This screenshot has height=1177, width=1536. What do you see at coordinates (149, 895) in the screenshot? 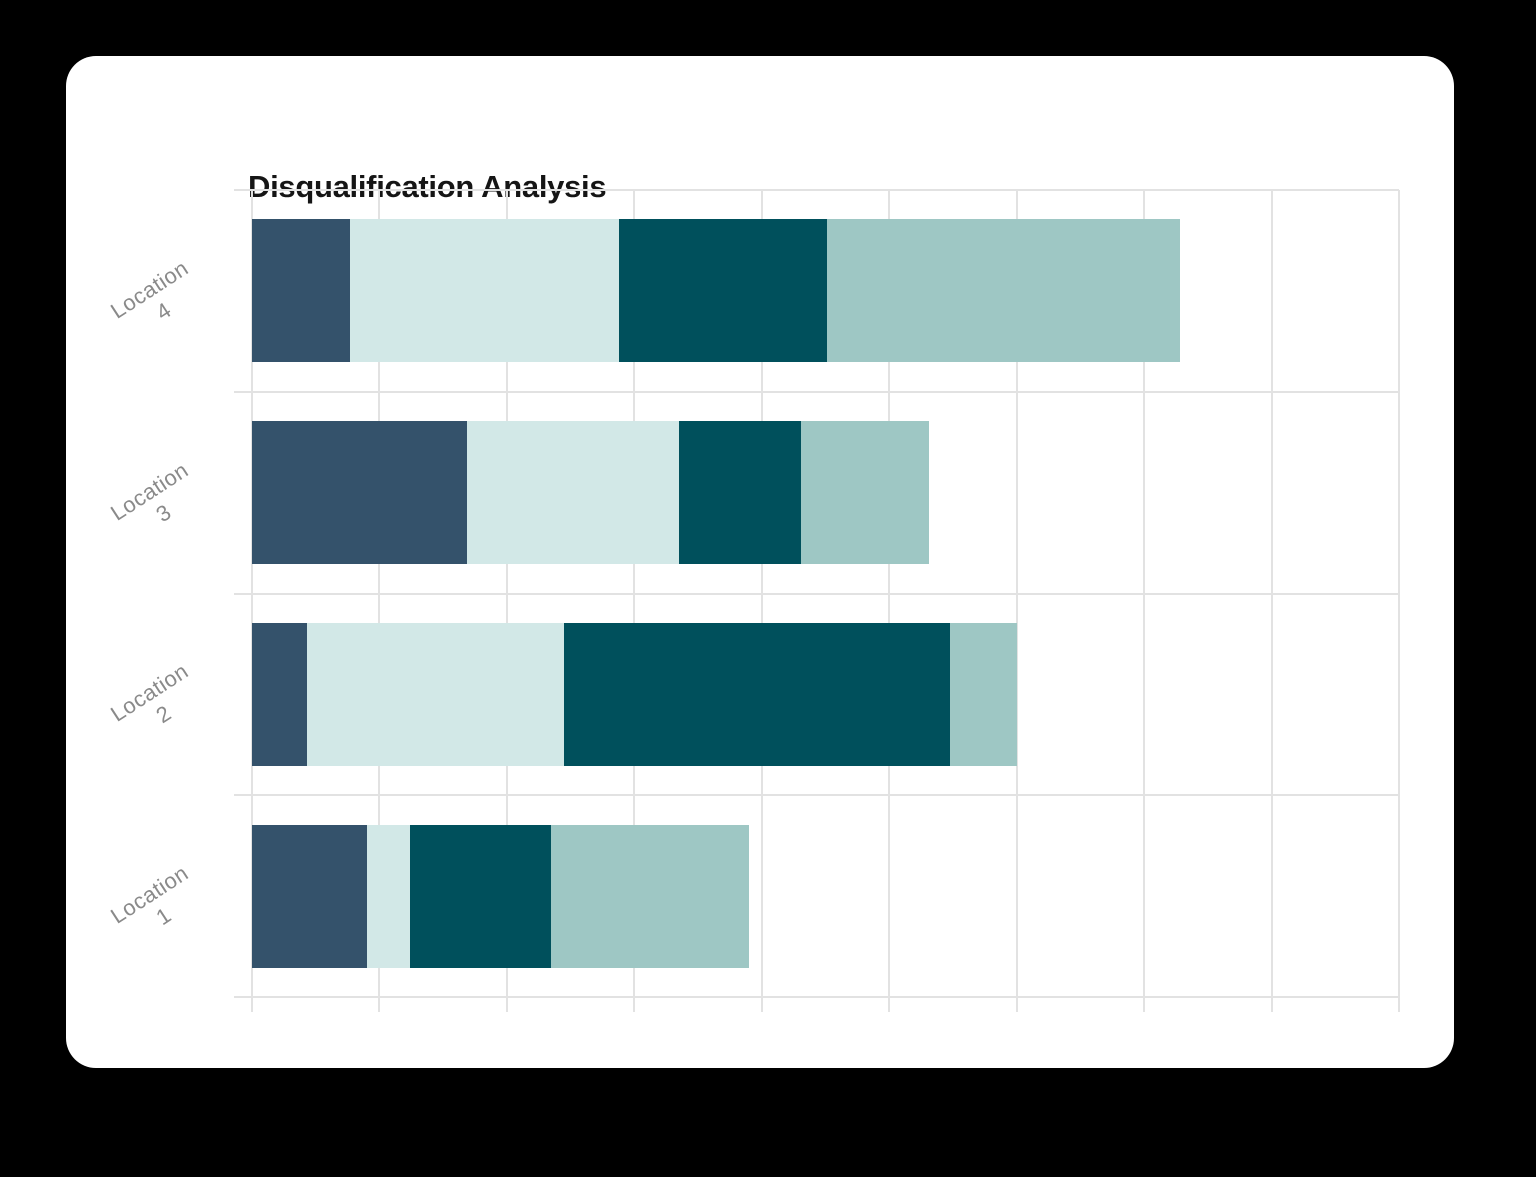
I see `y-axis-label-location-1: Location 1` at bounding box center [149, 895].